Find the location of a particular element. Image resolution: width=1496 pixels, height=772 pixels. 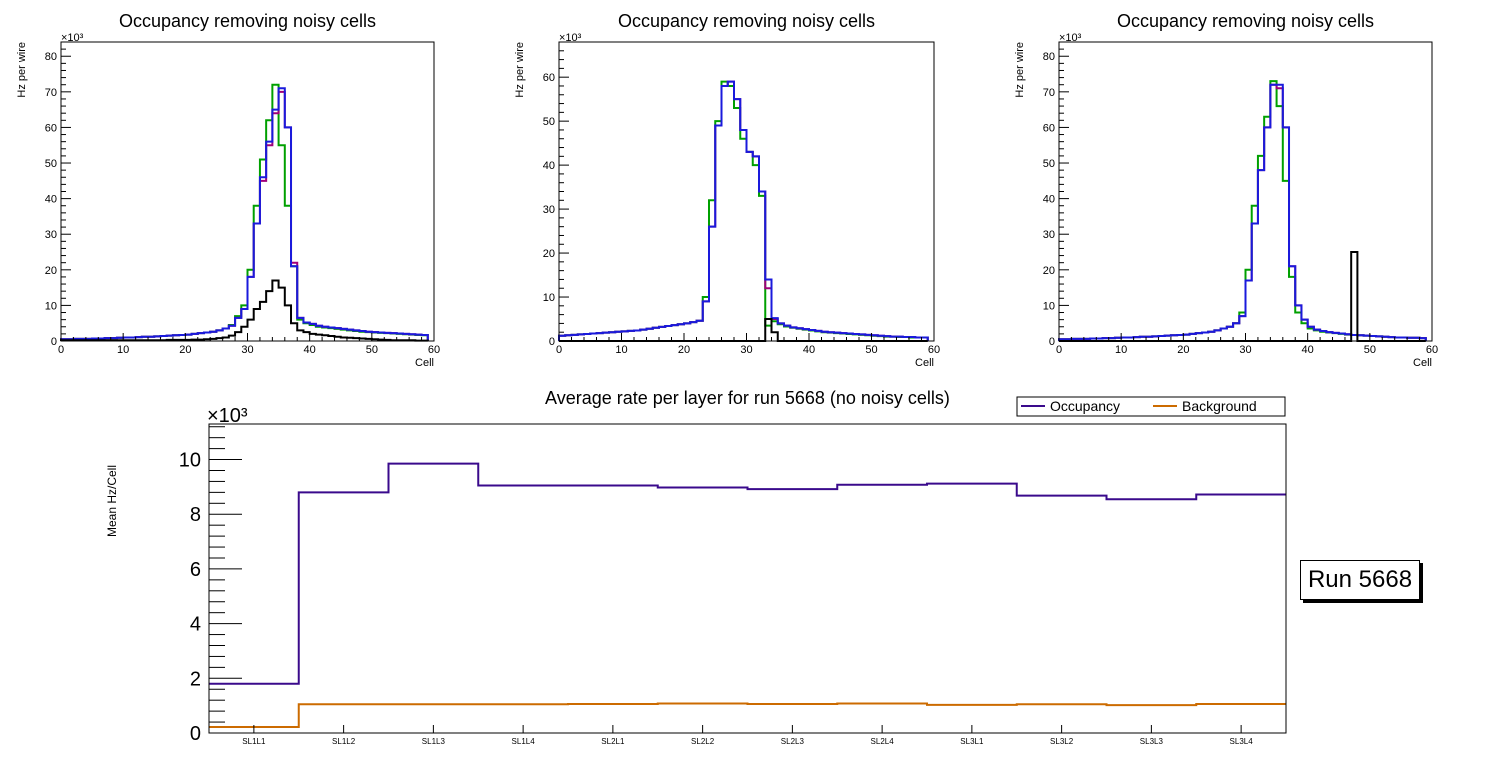

x-category-label: SL1L4 is located at coordinates (524, 741).